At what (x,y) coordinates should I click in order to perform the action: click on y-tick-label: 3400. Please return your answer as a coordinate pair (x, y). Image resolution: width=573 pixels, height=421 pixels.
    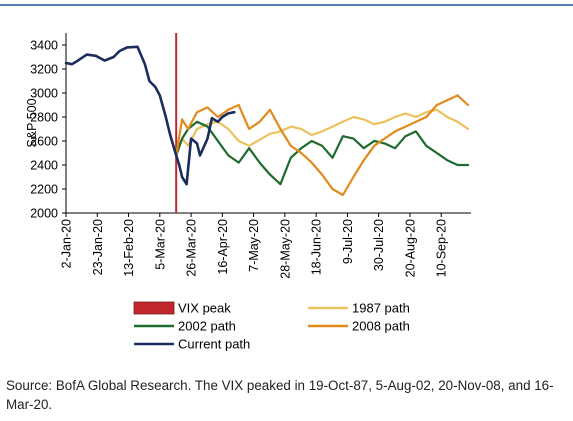
    Looking at the image, I should click on (44, 46).